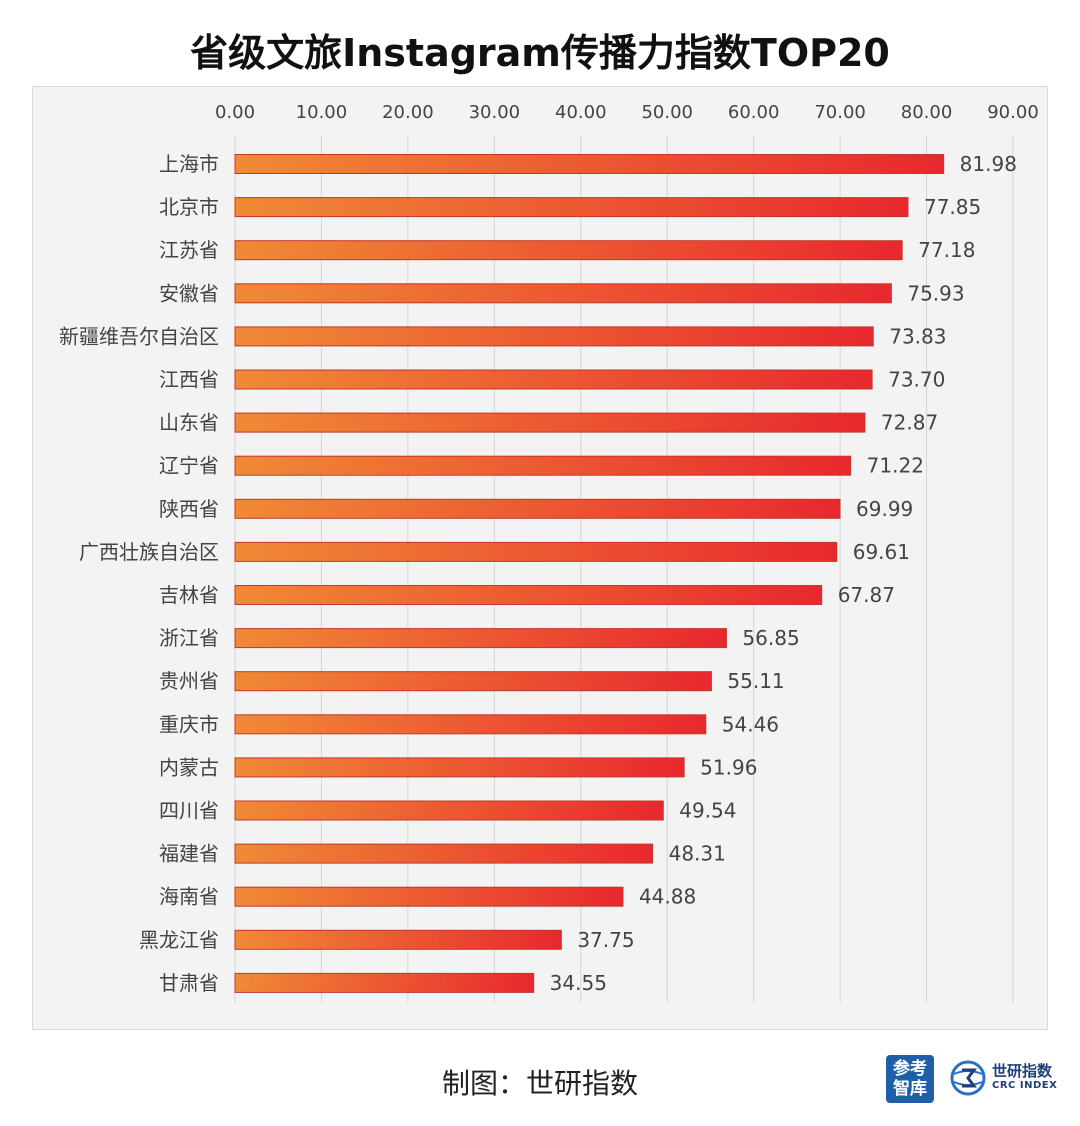 Image resolution: width=1080 pixels, height=1126 pixels. Describe the element at coordinates (578, 983) in the screenshot. I see `value-label: 34.55` at that location.